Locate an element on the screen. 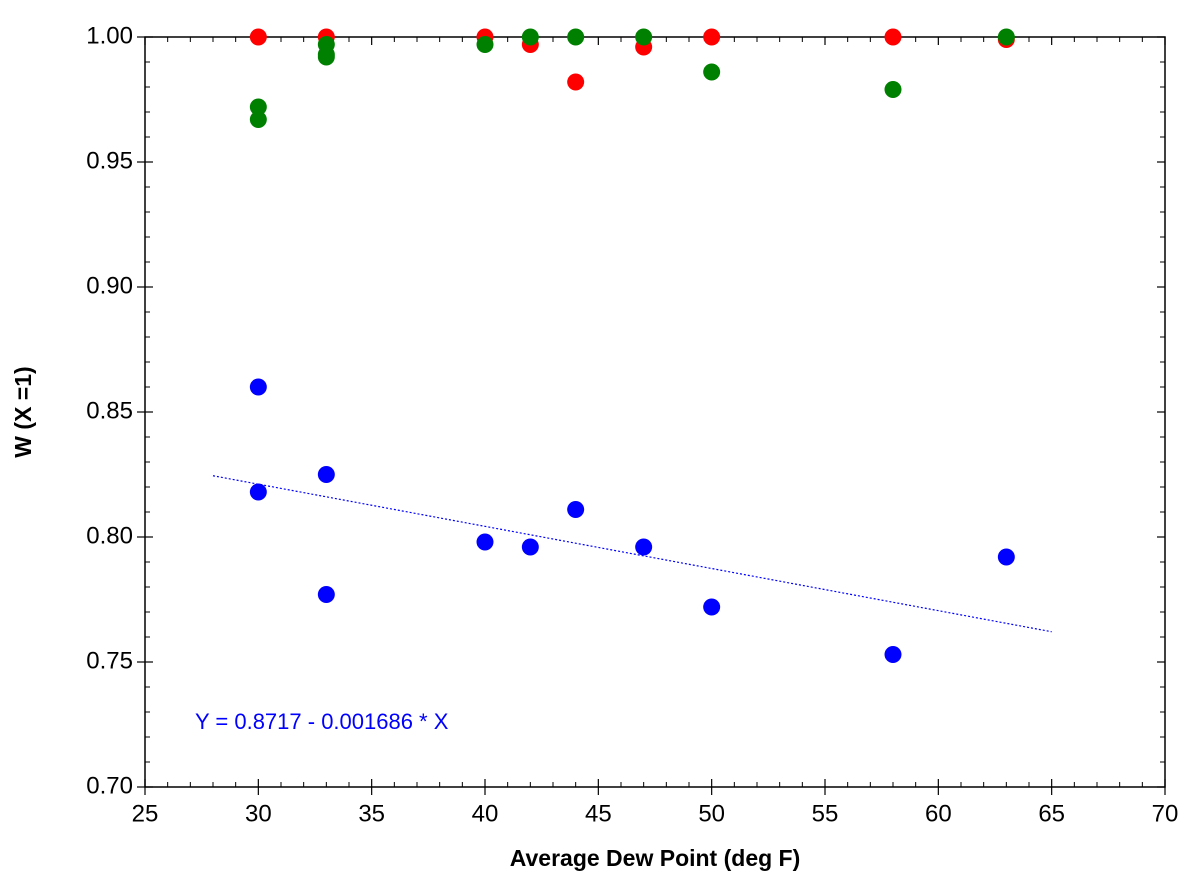 The height and width of the screenshot is (890, 1200). y-tick-label: 0.75 is located at coordinates (109, 660).